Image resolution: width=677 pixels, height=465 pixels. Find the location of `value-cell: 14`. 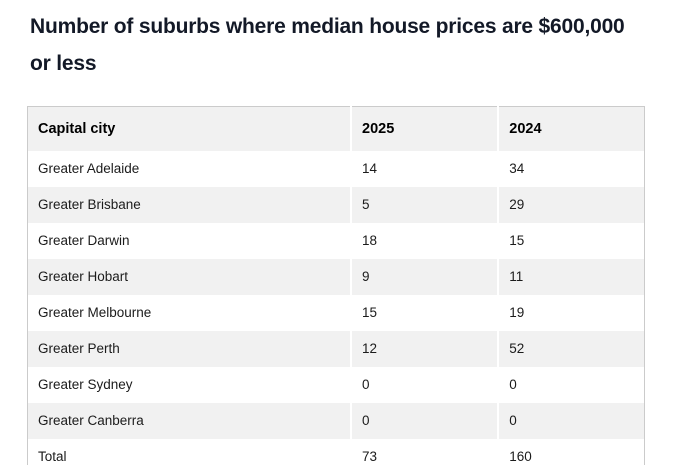

value-cell: 14 is located at coordinates (424, 169).